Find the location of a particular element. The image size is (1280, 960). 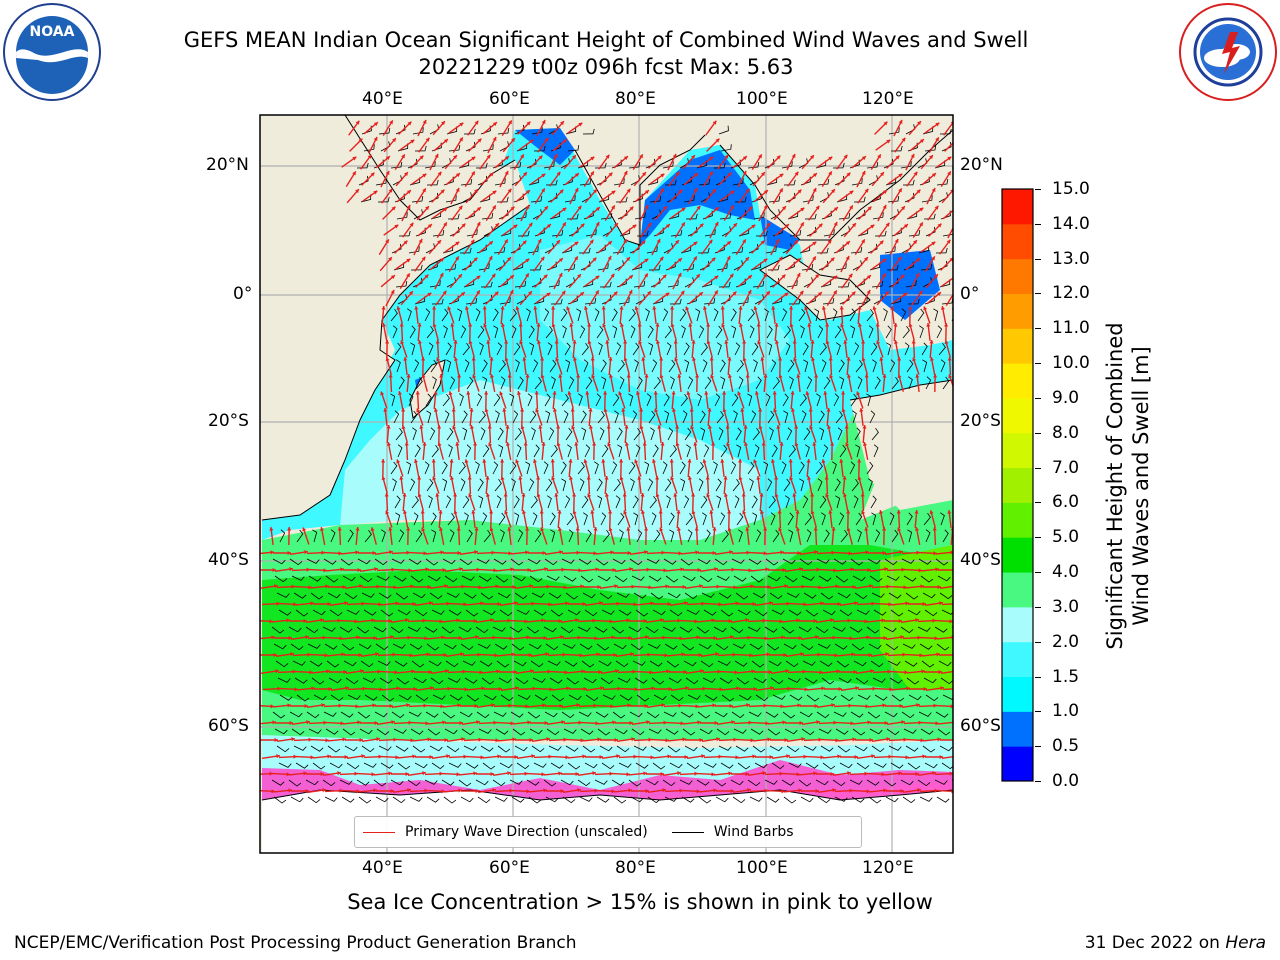

colorbar-tick-mark is located at coordinates (1038, 433).